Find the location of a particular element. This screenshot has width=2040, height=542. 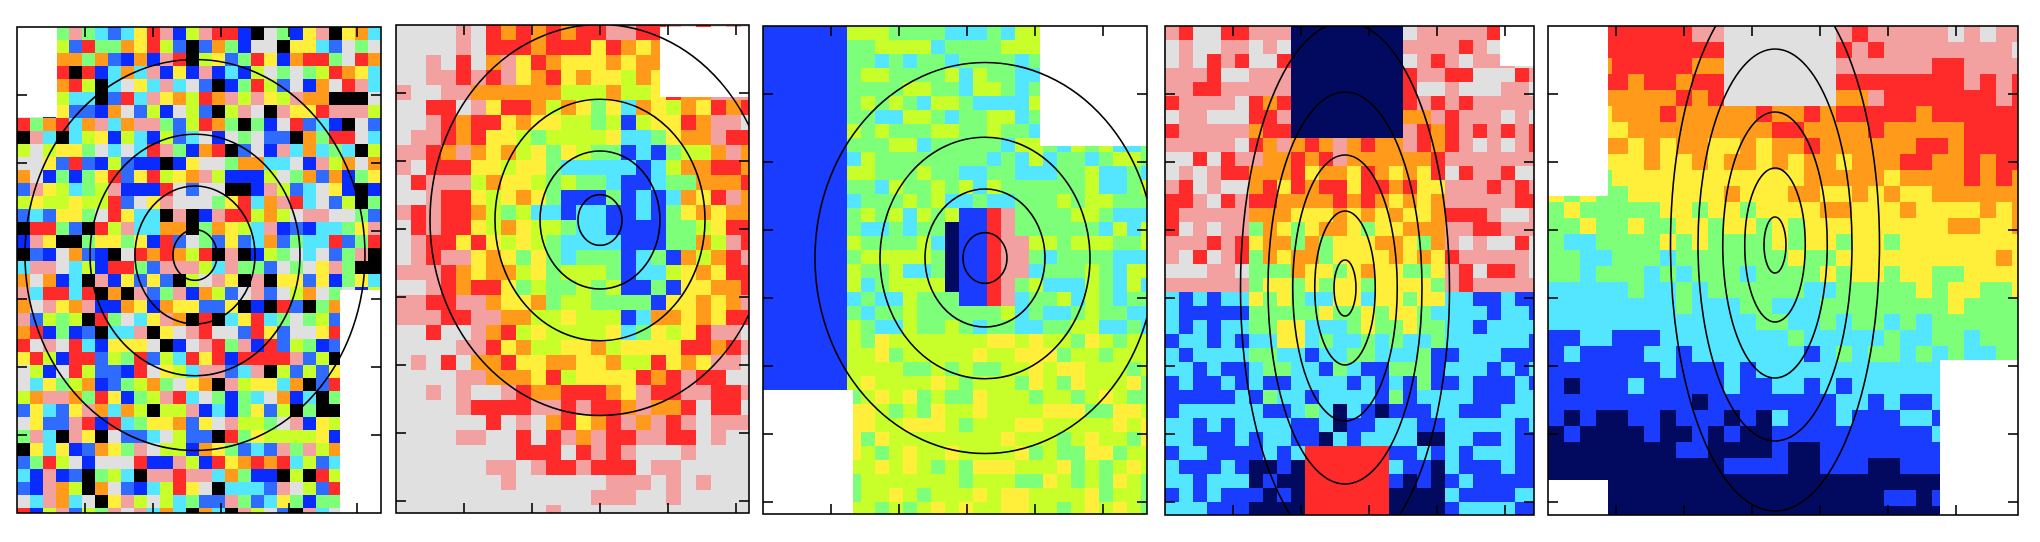

contour-line is located at coordinates (985, 258).